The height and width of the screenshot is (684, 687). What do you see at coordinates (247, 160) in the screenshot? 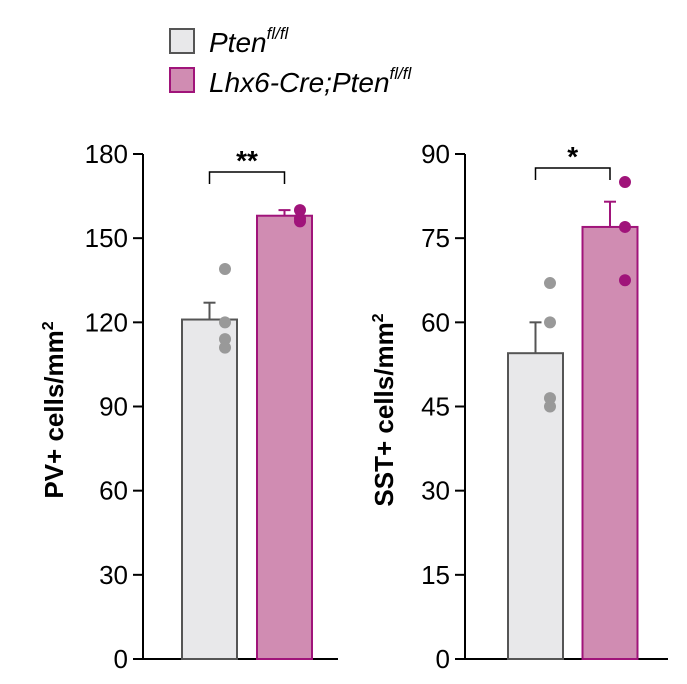
I see `pv-significance-label: **` at bounding box center [247, 160].